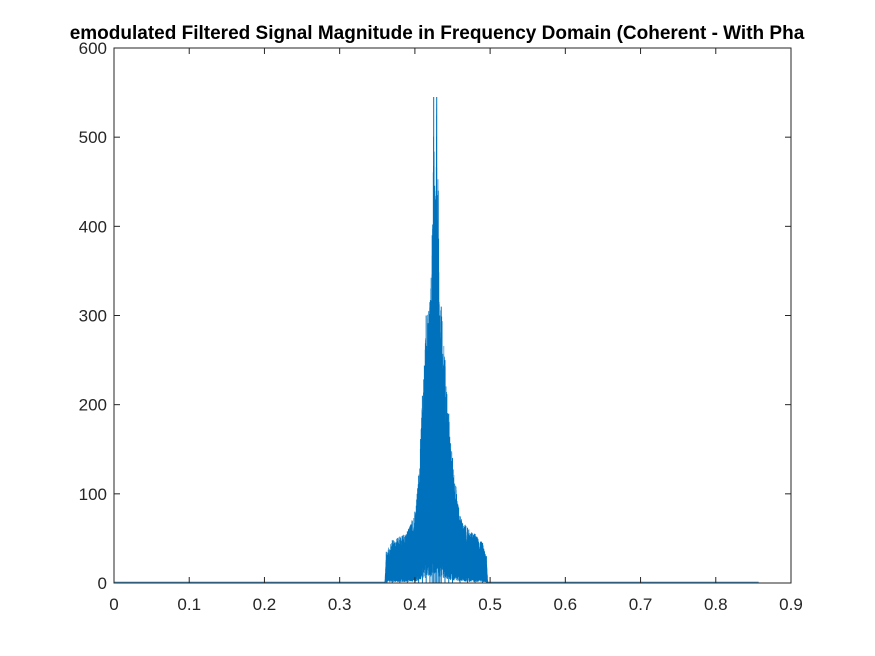 This screenshot has height=656, width=875. I want to click on x-tick-label: 0.6, so click(566, 604).